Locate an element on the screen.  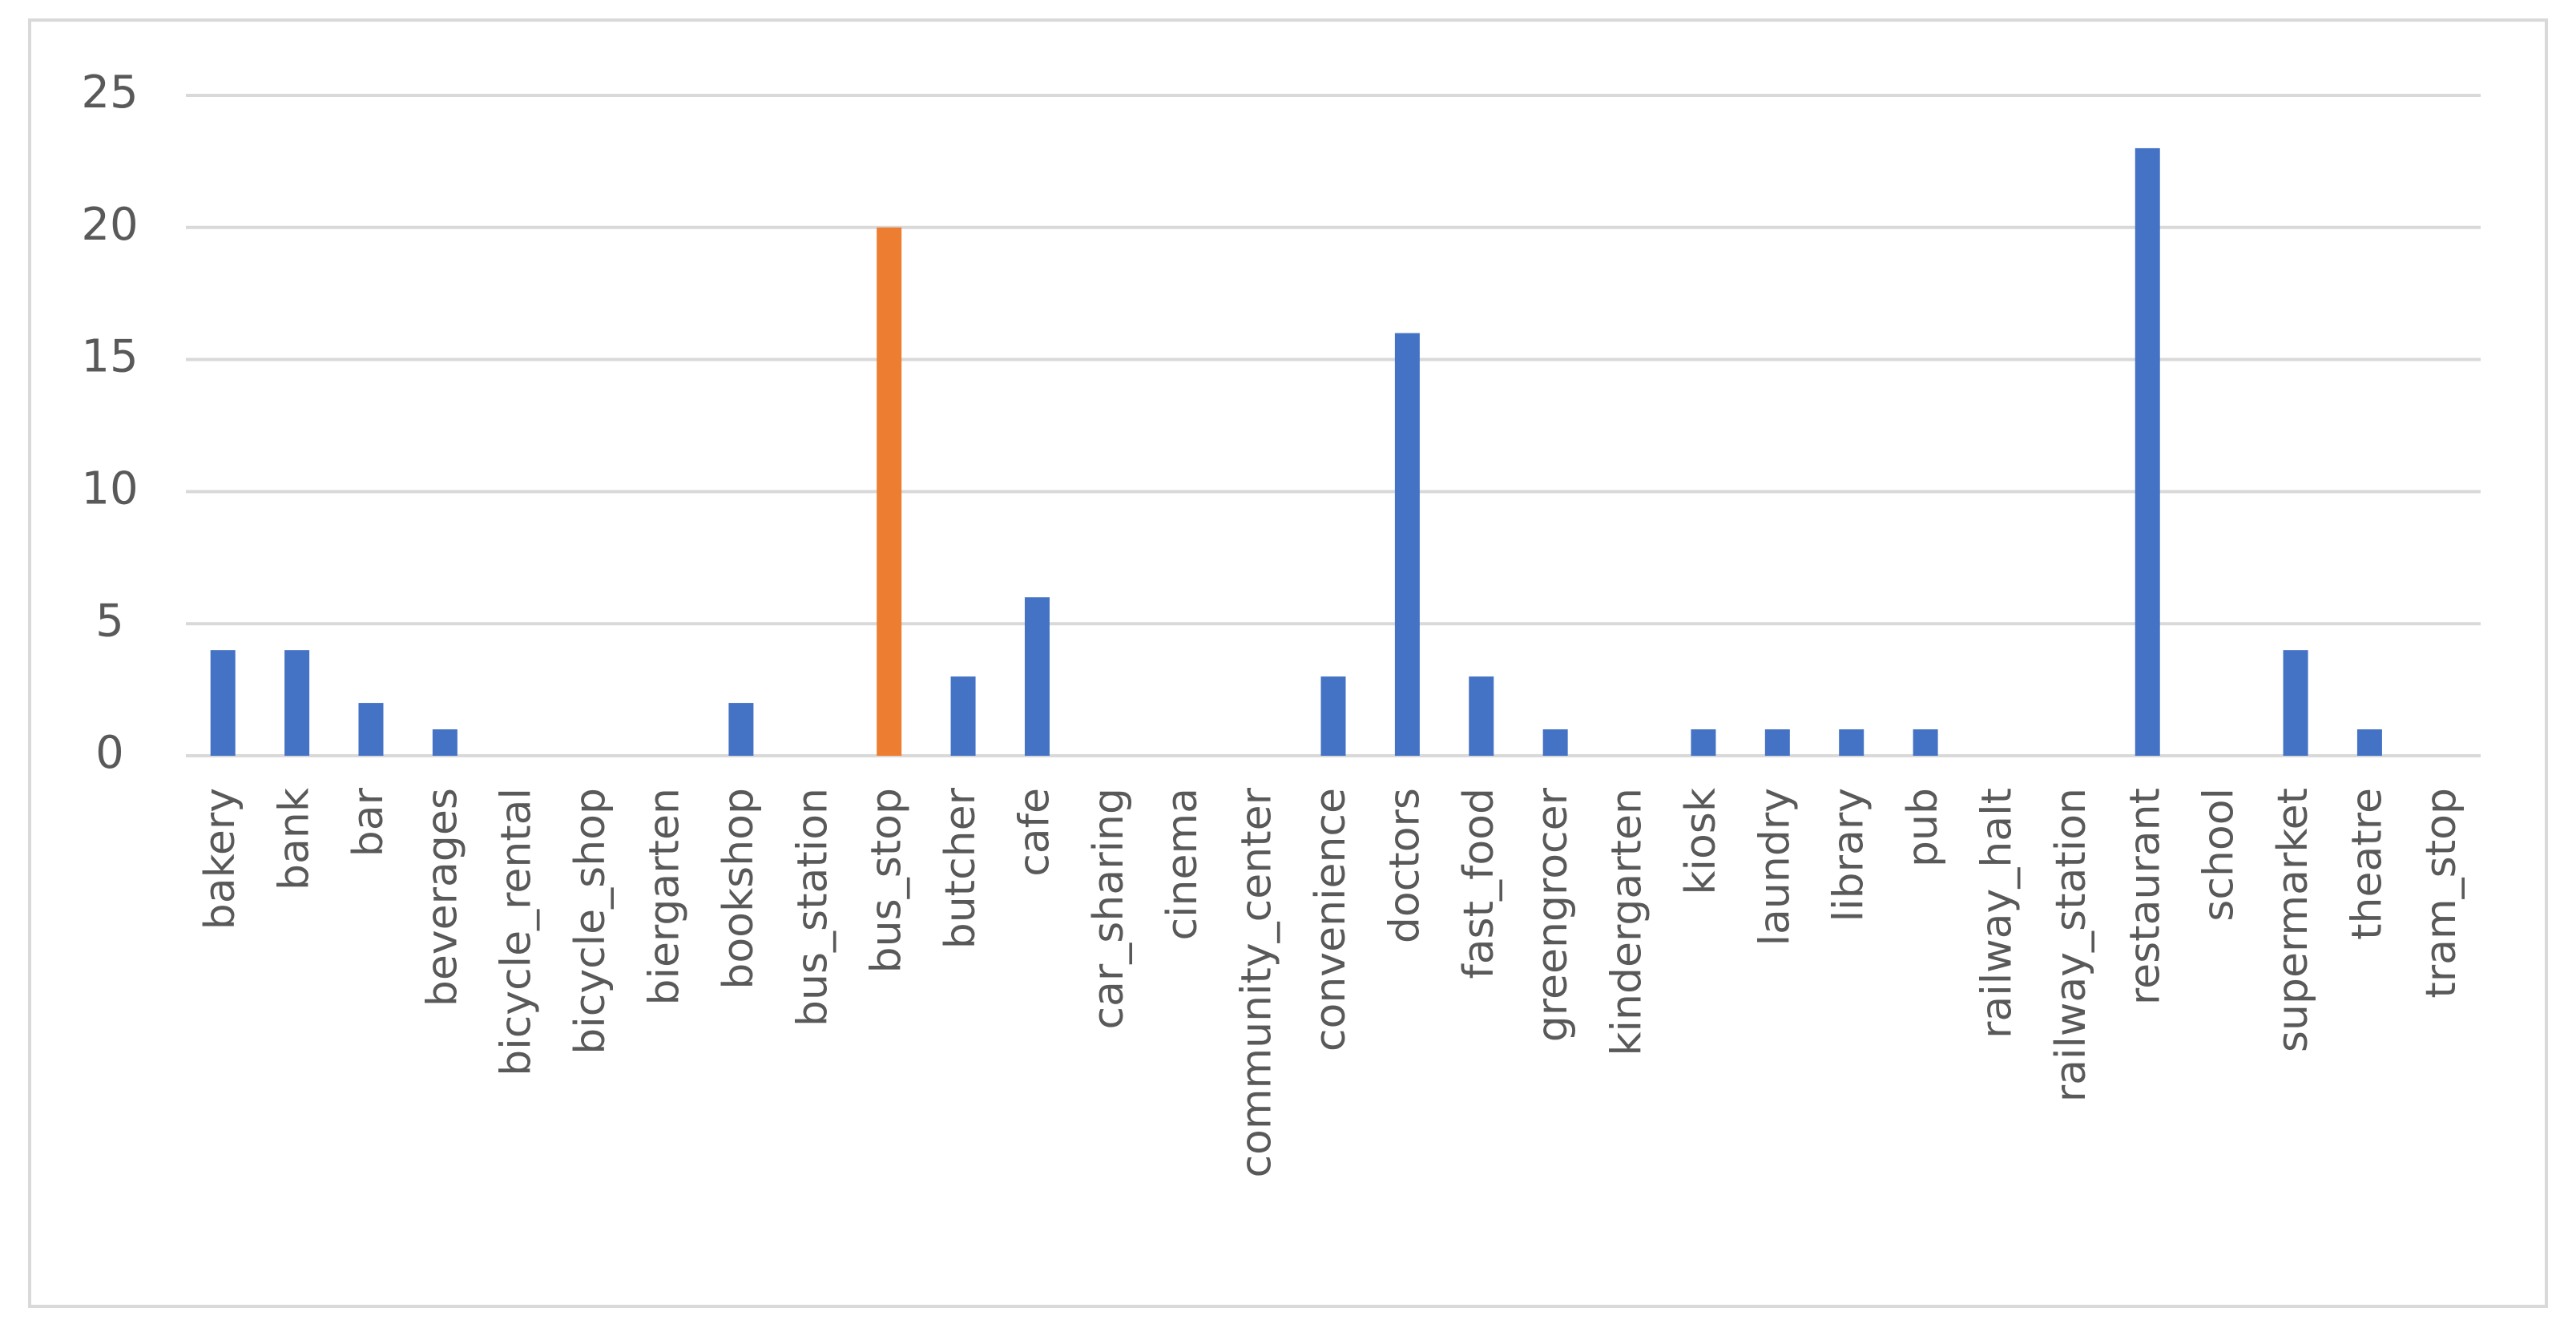
x-tick-label: doctors is located at coordinates (1405, 865).